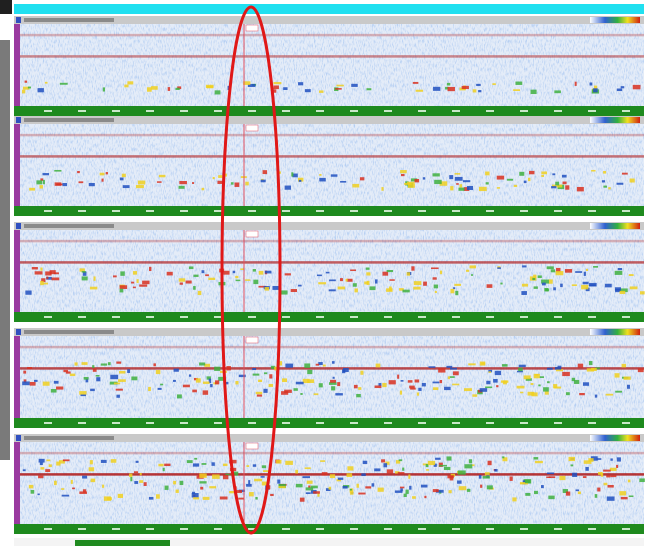 Image resolution: width=646 pixels, height=546 pixels. I want to click on cursor-tag, so click(252, 340).